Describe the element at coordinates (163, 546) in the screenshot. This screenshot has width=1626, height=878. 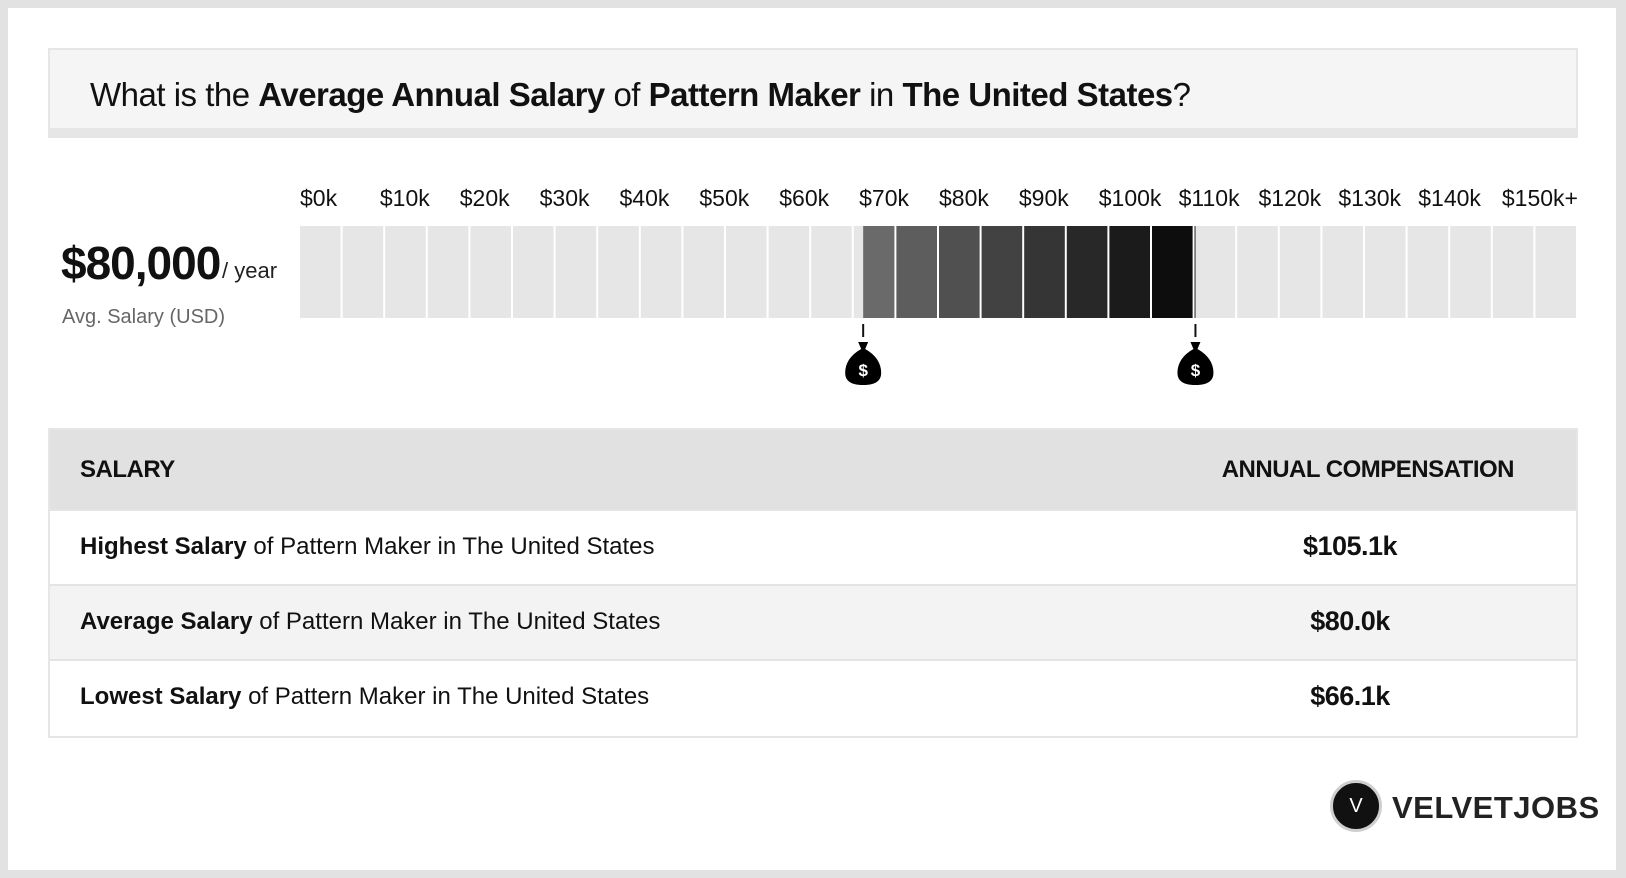
I see `row-label: Highest Salary` at that location.